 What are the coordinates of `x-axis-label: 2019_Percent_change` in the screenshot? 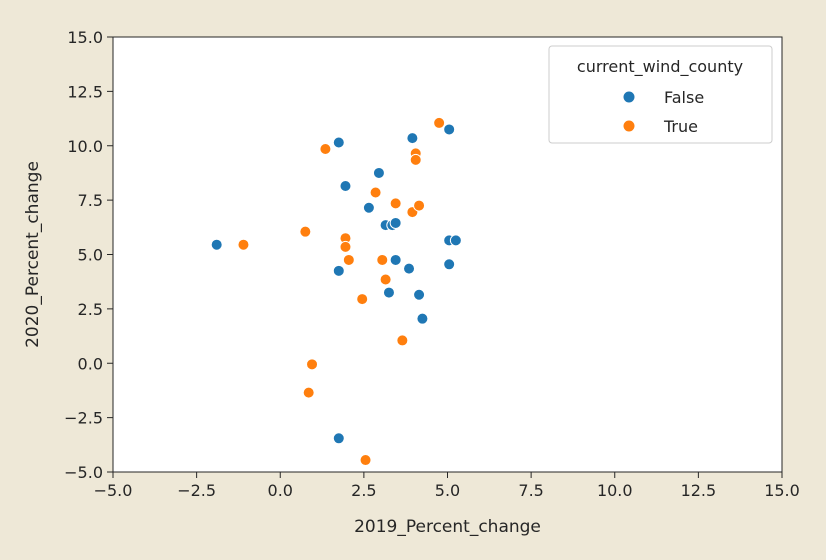 It's located at (447, 527).